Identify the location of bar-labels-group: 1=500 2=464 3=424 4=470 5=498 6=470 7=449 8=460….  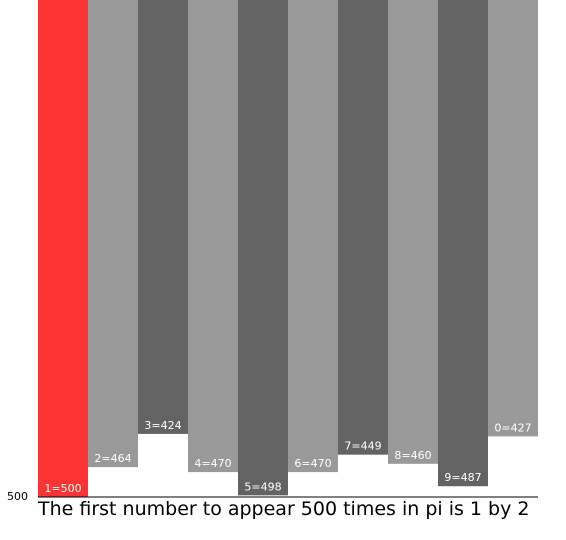
(287, 457).